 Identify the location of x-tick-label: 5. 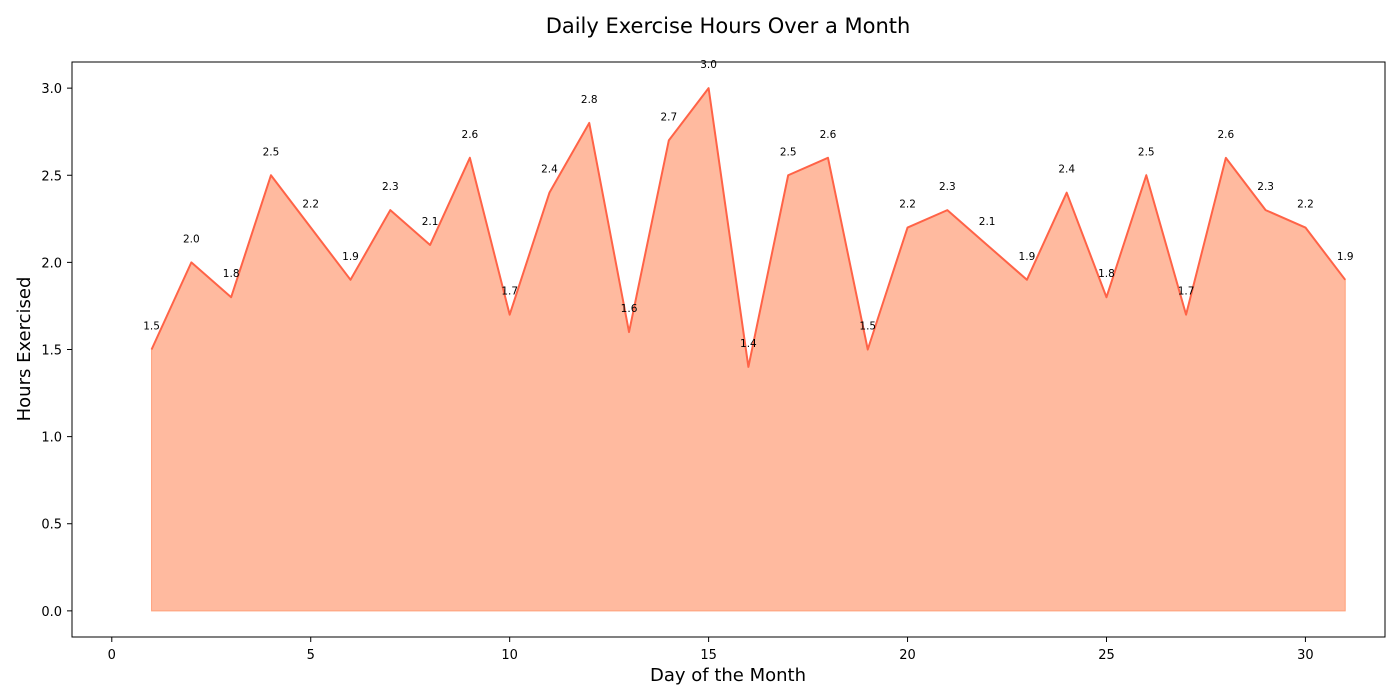
(311, 655).